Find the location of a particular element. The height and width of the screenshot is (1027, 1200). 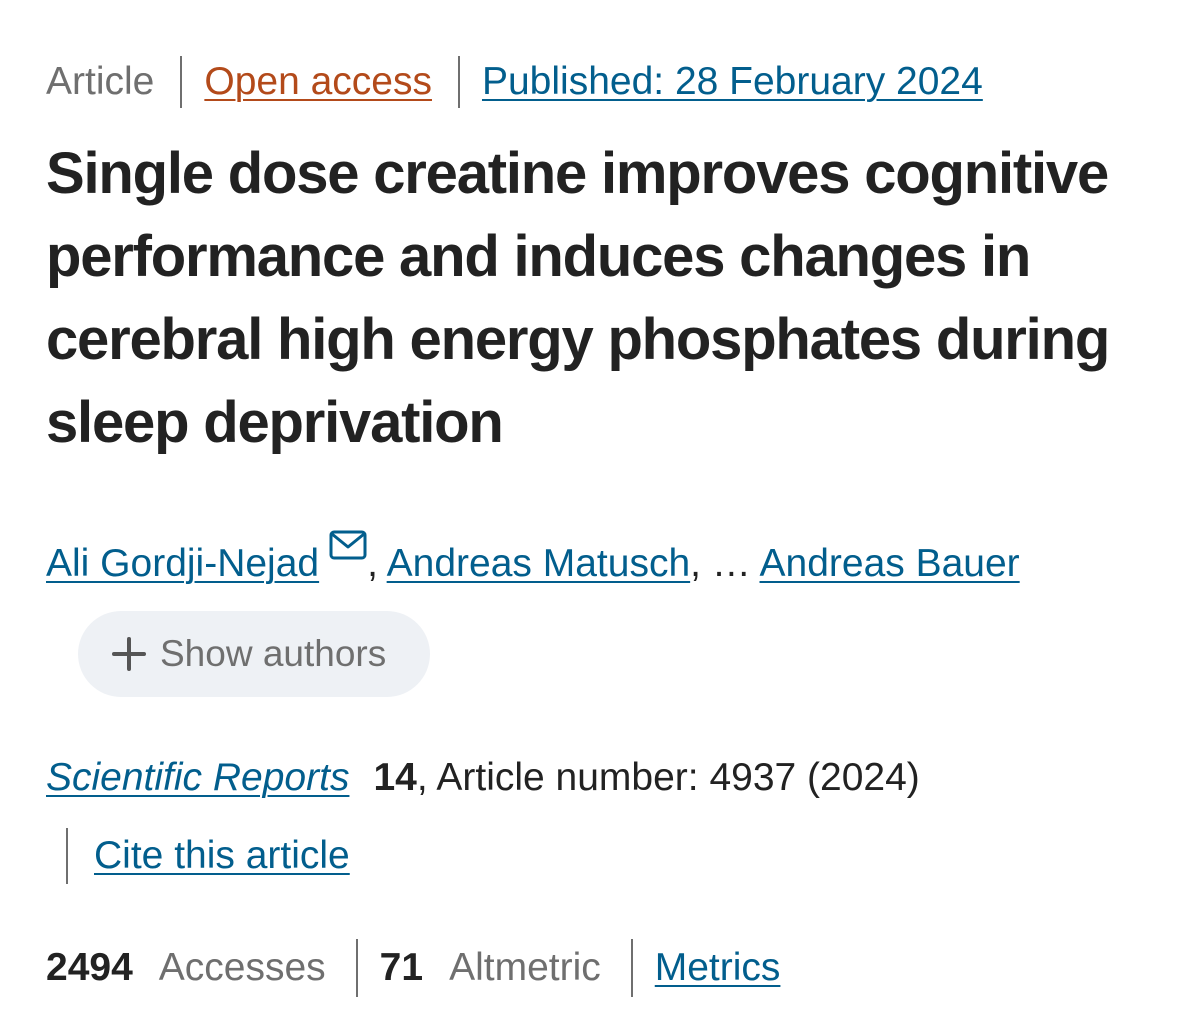

article-type: Article is located at coordinates (100, 81).